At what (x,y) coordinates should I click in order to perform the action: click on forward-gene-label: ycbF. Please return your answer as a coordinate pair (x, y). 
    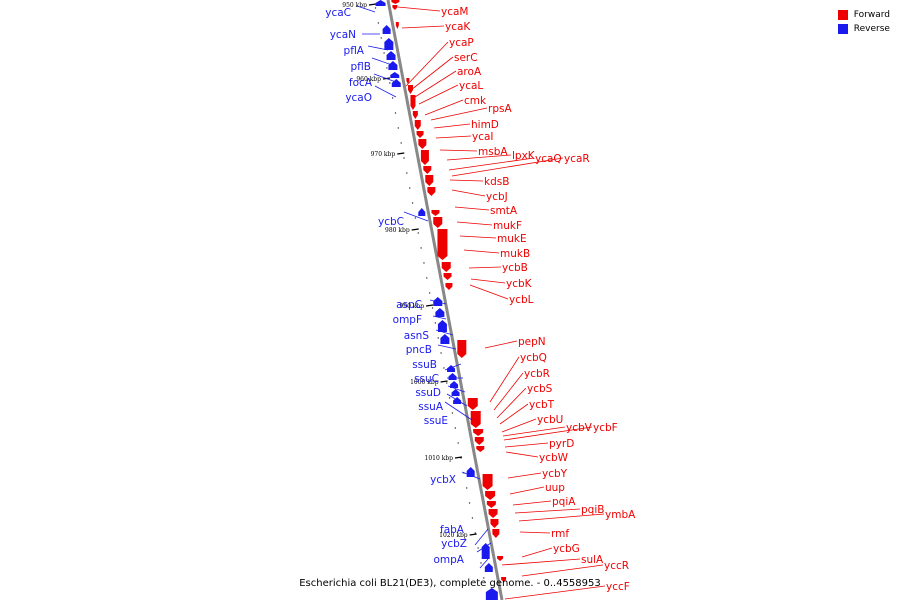
    Looking at the image, I should click on (605, 428).